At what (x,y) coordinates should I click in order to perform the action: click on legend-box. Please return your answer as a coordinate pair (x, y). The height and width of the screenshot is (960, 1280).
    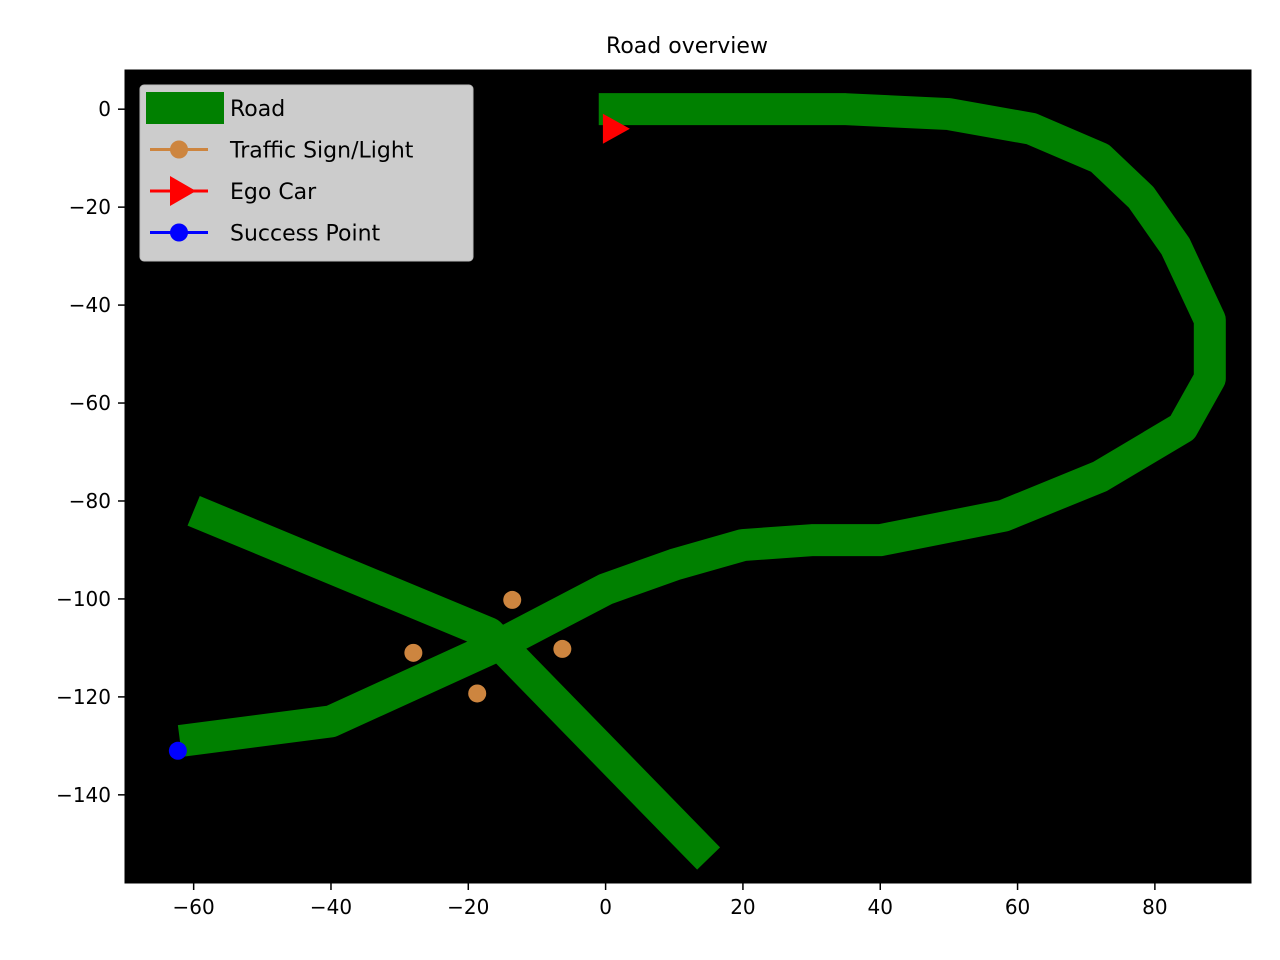
    Looking at the image, I should click on (306, 173).